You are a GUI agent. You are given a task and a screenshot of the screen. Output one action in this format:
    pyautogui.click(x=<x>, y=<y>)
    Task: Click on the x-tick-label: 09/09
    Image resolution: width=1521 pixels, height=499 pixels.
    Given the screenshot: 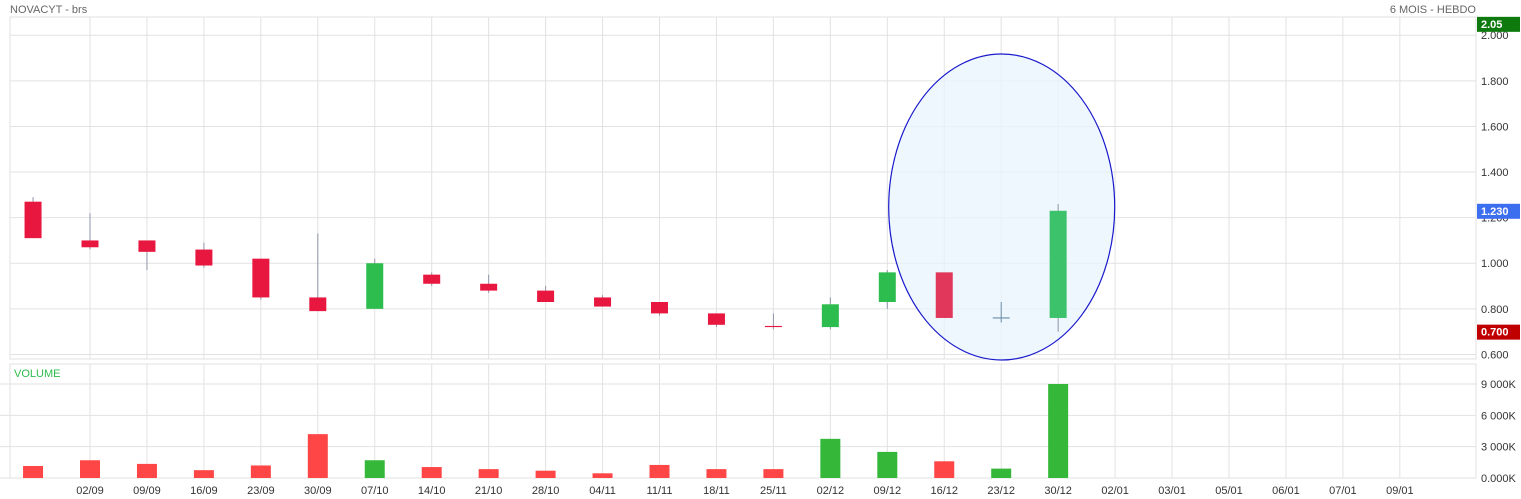 What is the action you would take?
    pyautogui.click(x=147, y=491)
    